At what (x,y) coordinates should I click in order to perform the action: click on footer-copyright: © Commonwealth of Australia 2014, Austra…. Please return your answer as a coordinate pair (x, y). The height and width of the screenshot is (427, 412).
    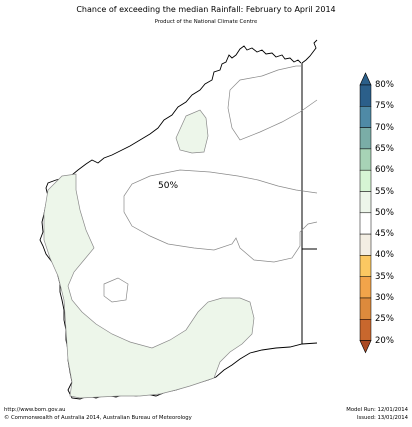
    Looking at the image, I should click on (98, 418).